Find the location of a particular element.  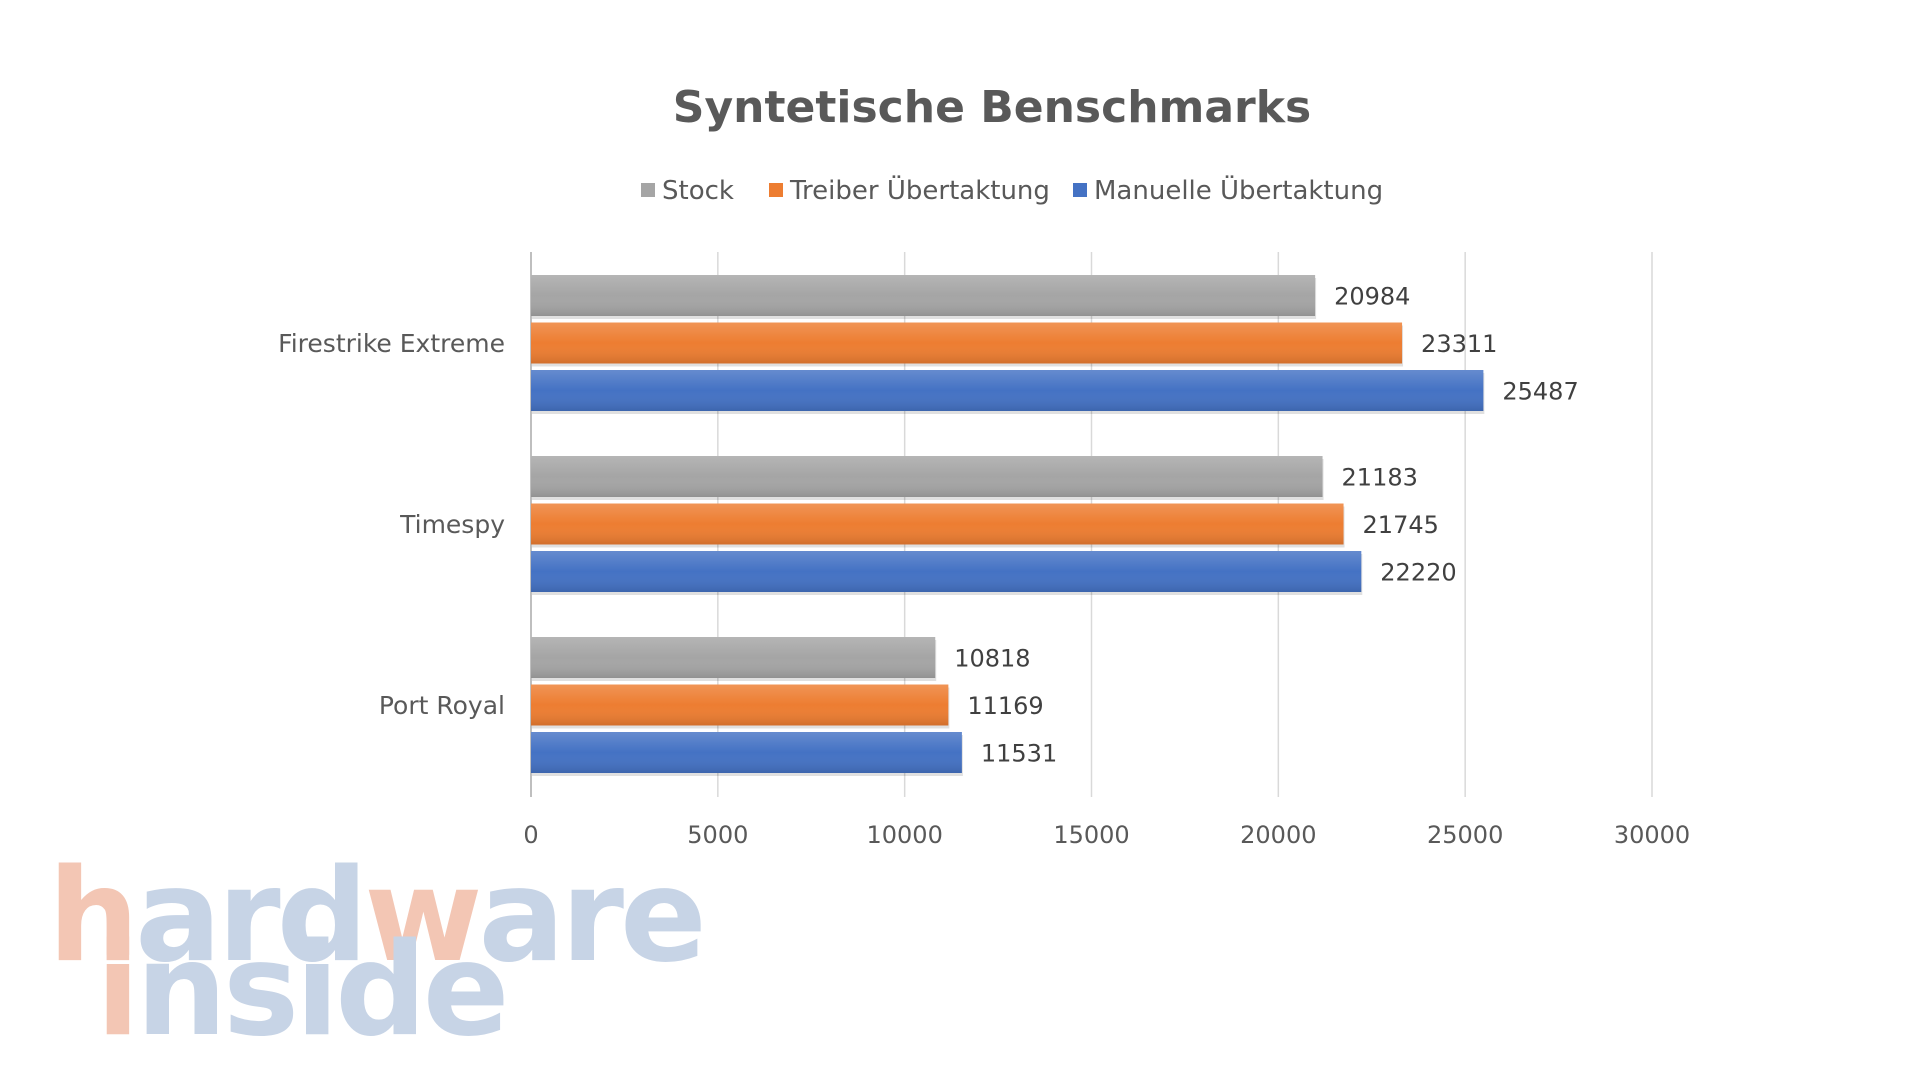

x-tick-label: 15000 is located at coordinates (1091, 835).